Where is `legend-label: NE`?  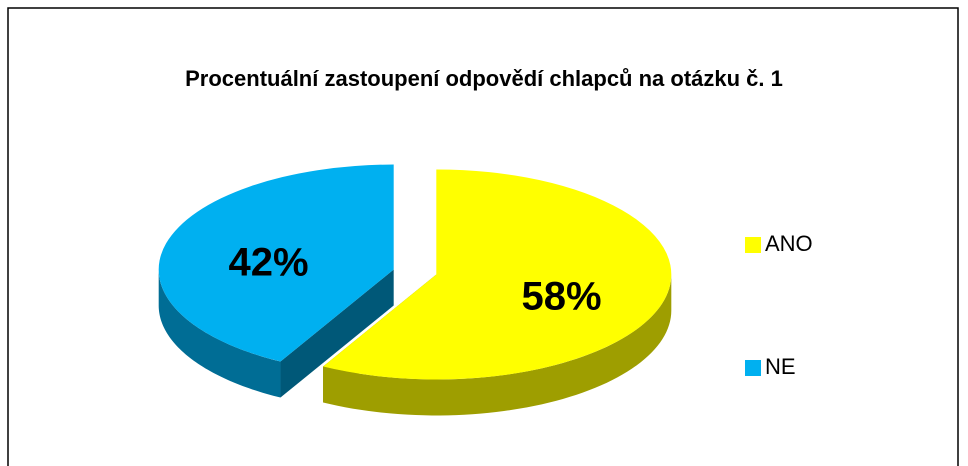 legend-label: NE is located at coordinates (780, 366).